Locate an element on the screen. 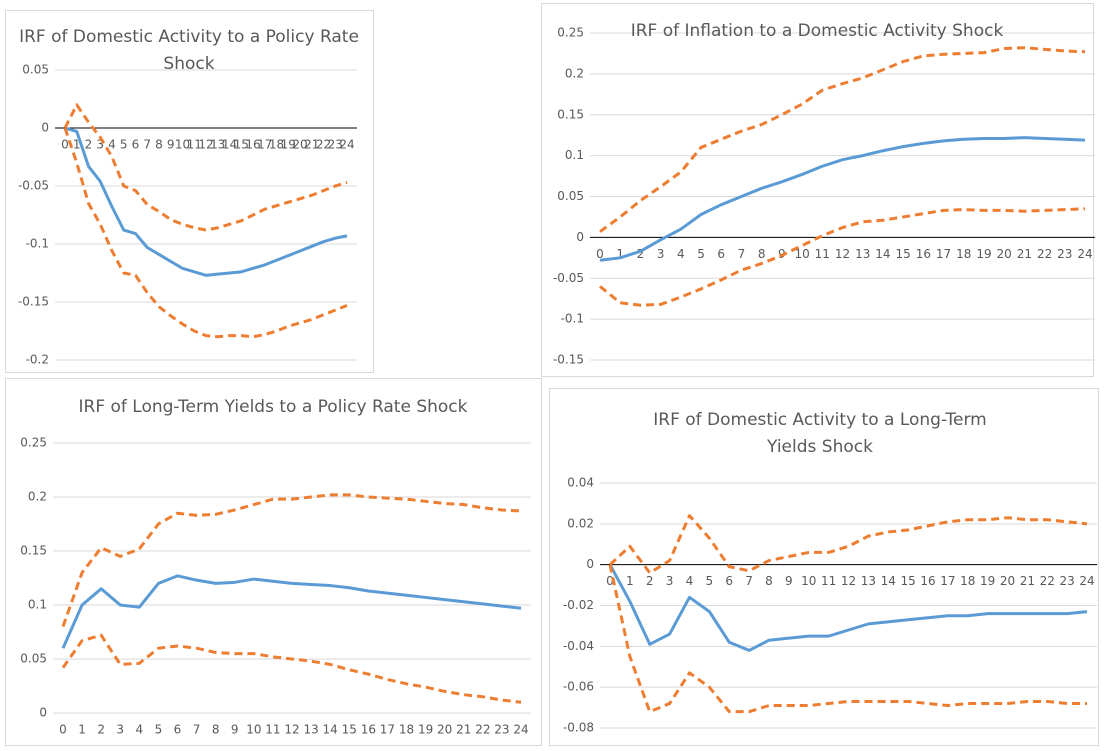  x-tick-label: 8 is located at coordinates (159, 145).